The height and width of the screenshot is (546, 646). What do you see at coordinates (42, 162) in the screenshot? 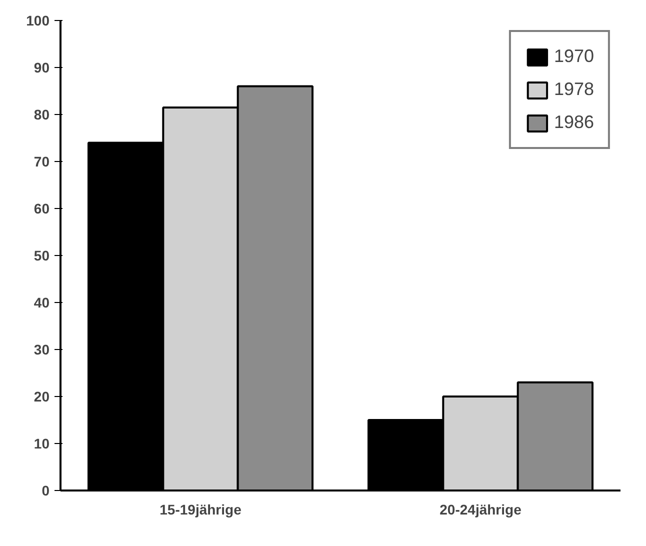
I see `y-tick-label: 70` at bounding box center [42, 162].